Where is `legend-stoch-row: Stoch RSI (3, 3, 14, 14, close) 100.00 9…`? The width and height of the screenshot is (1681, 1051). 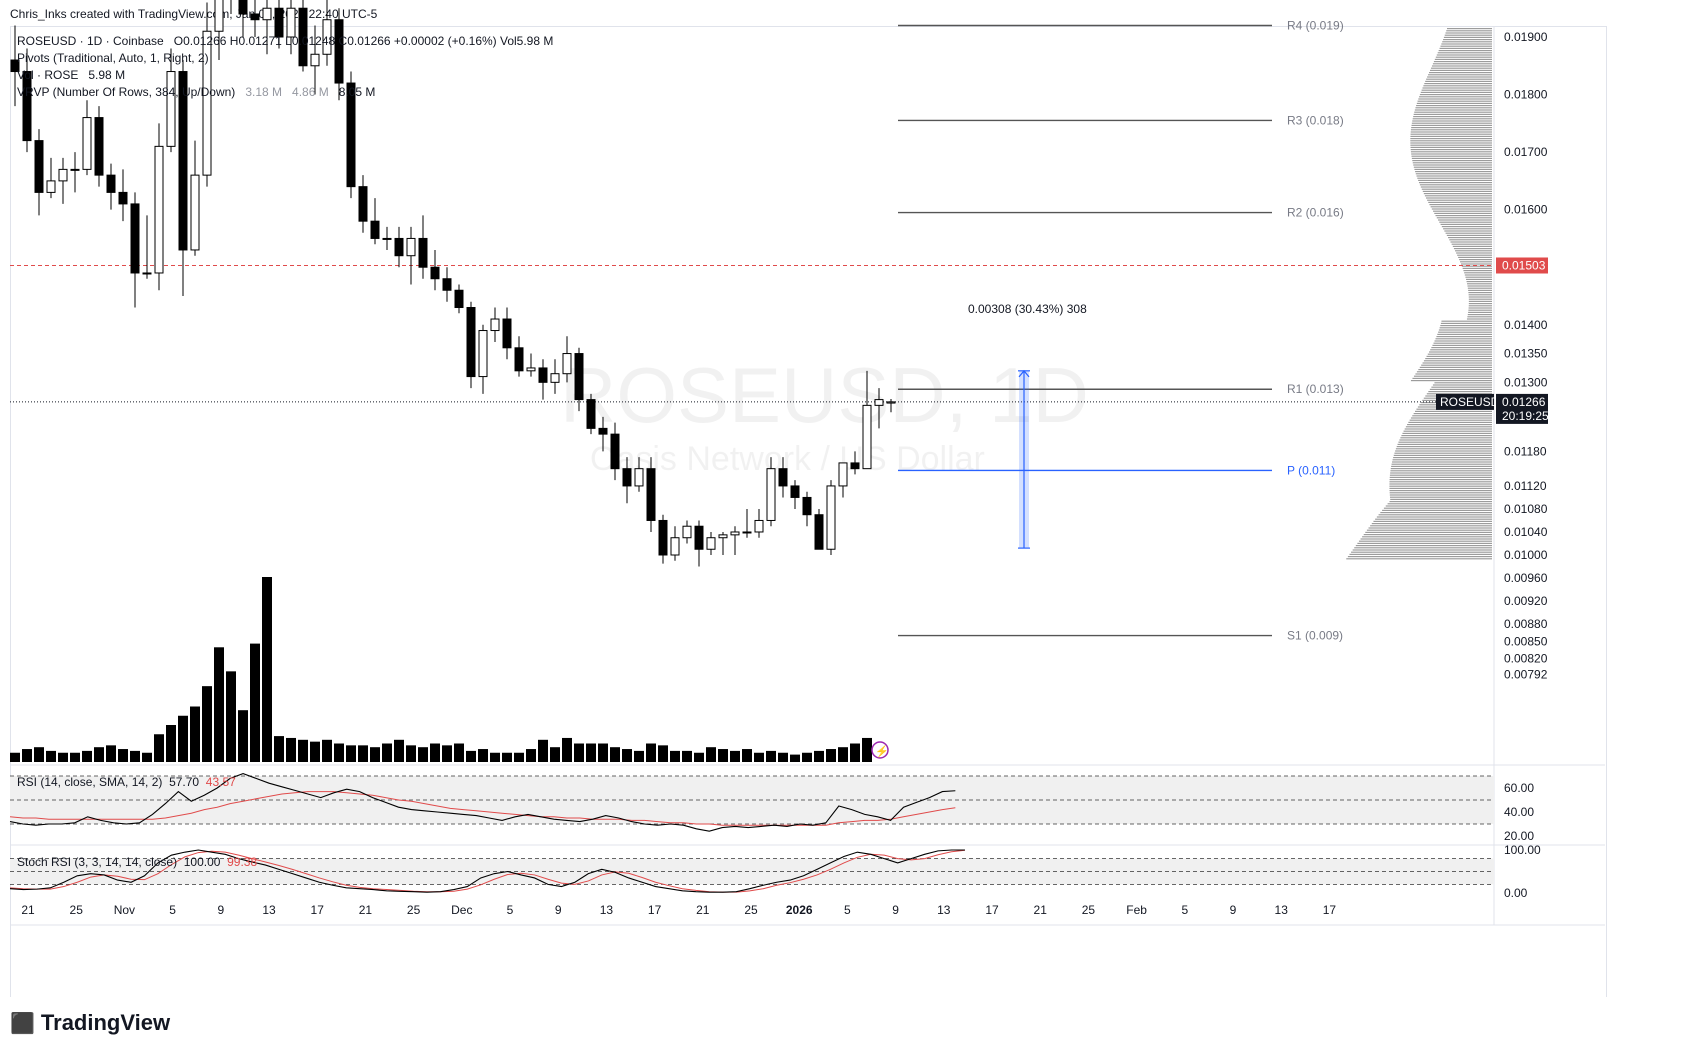
legend-stoch-row: Stoch RSI (3, 3, 14, 14, close) 100.00 9… is located at coordinates (137, 862).